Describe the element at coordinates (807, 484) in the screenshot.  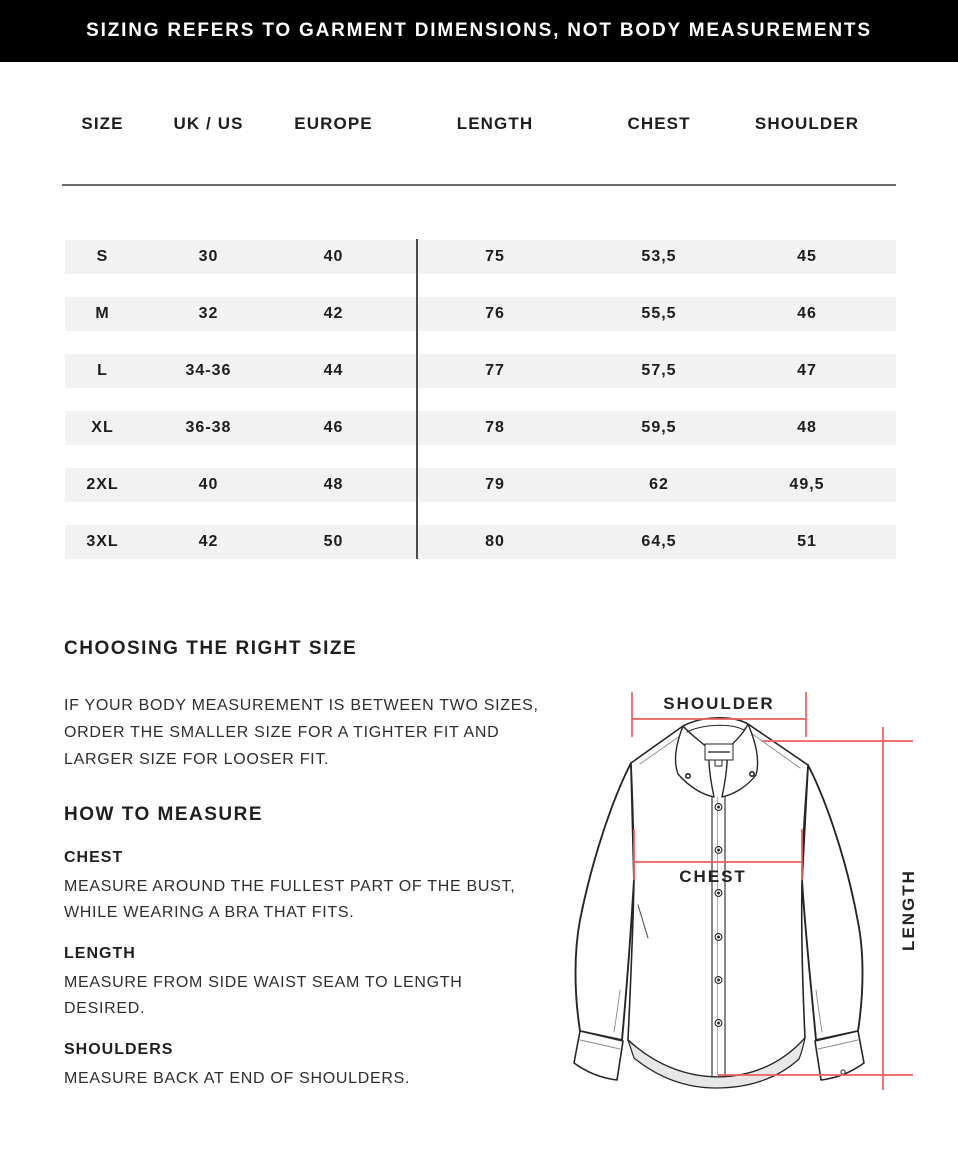
I see `cell-shoulder: 49,5` at that location.